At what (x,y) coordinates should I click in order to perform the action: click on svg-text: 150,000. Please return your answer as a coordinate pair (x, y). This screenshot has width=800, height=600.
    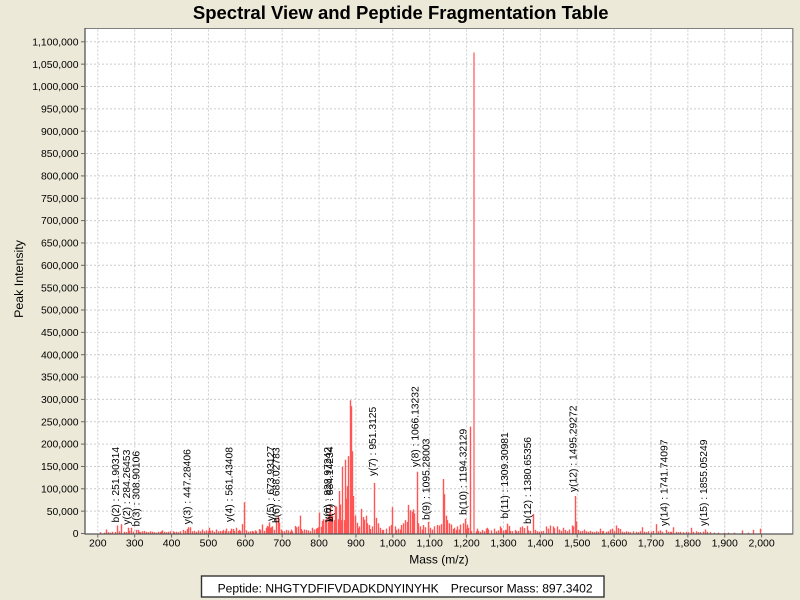
    Looking at the image, I should click on (60, 467).